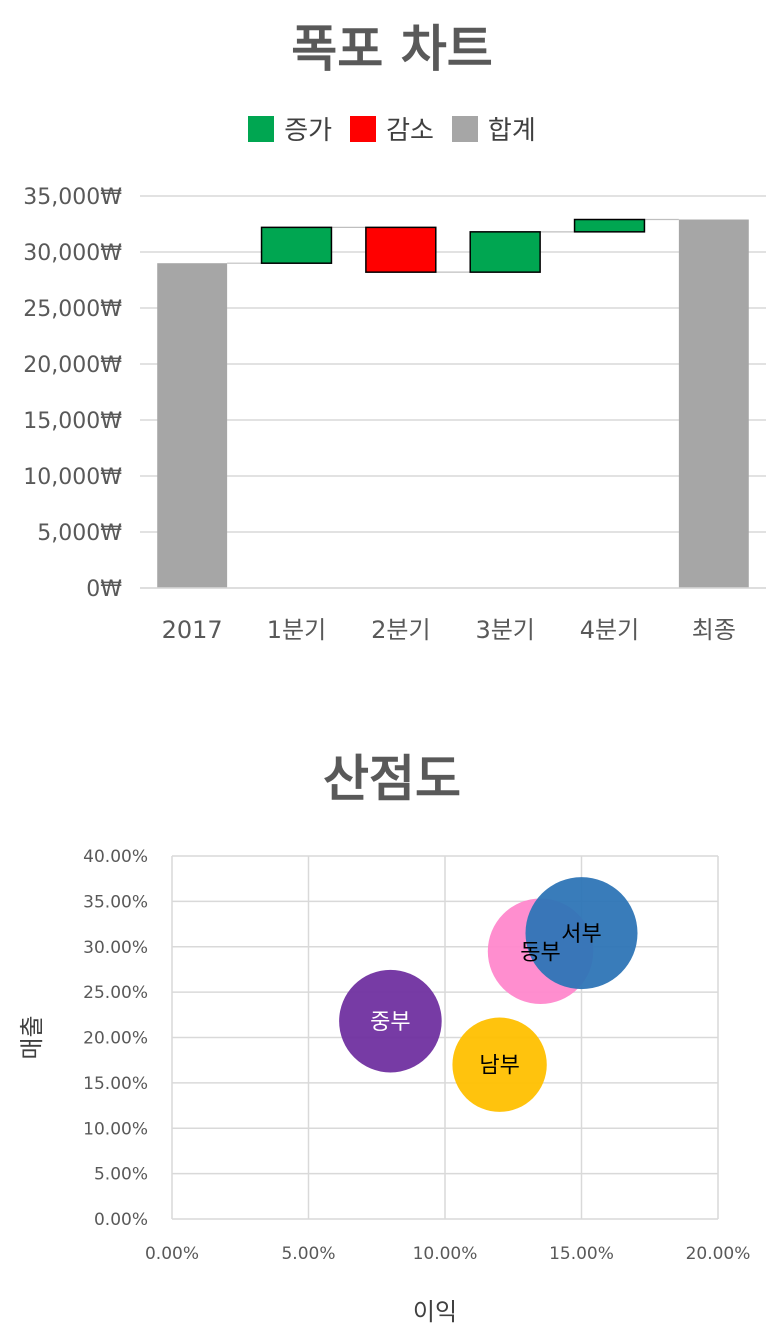 This screenshot has width=784, height=1344. I want to click on y-tick-label: 30,000₩, so click(72, 253).